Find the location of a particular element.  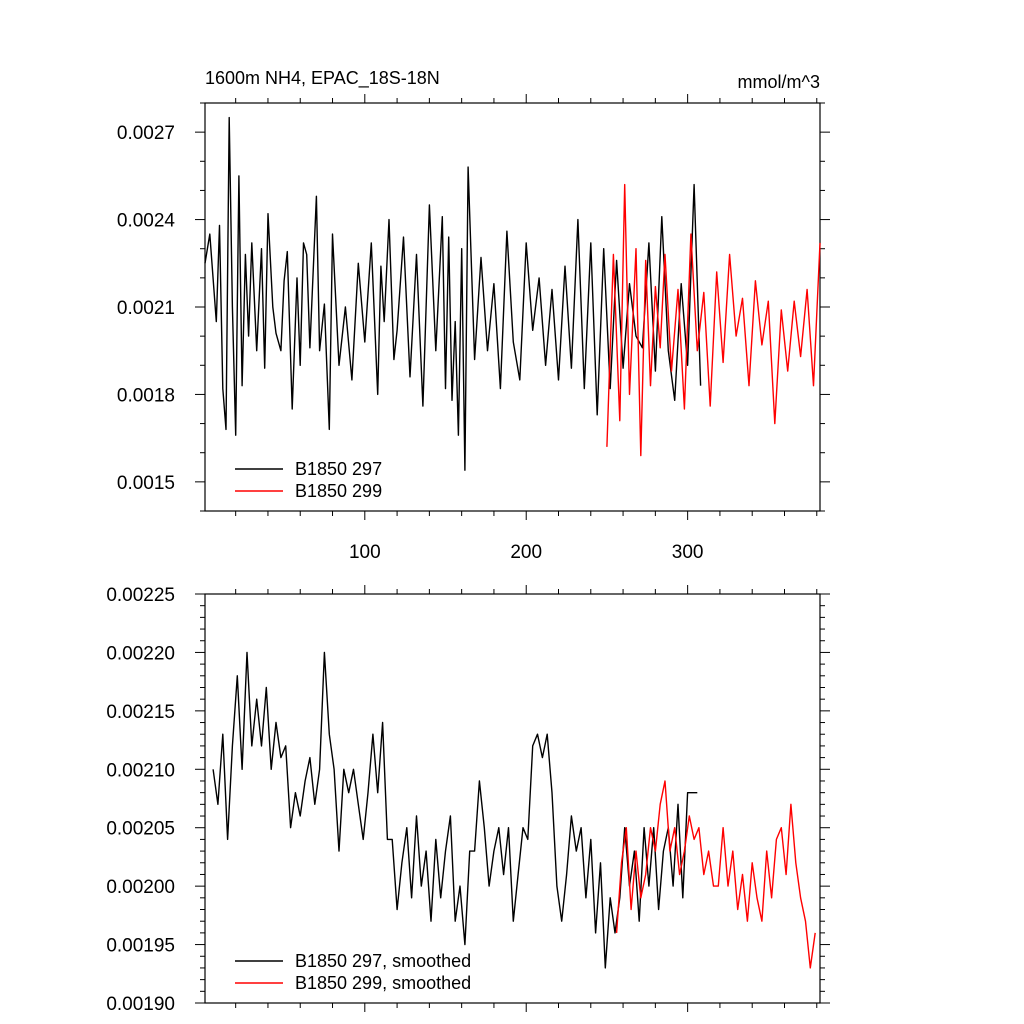

y-tick-label: 0.00225 is located at coordinates (140, 595).